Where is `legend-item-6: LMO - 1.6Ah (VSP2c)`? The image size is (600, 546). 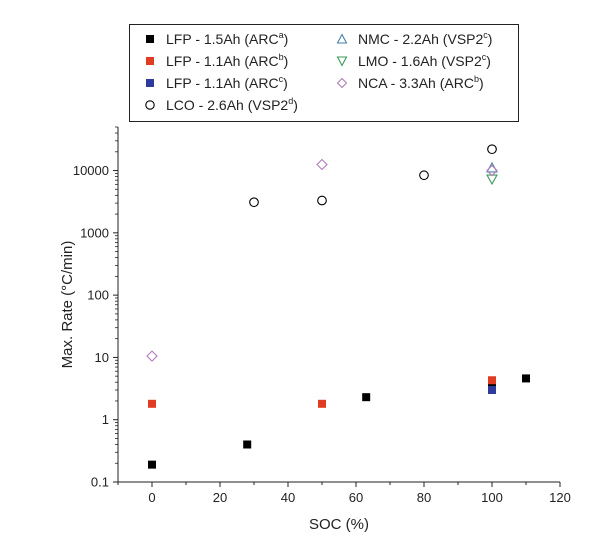
legend-item-6: LMO - 1.6Ah (VSP2c) is located at coordinates (413, 61).